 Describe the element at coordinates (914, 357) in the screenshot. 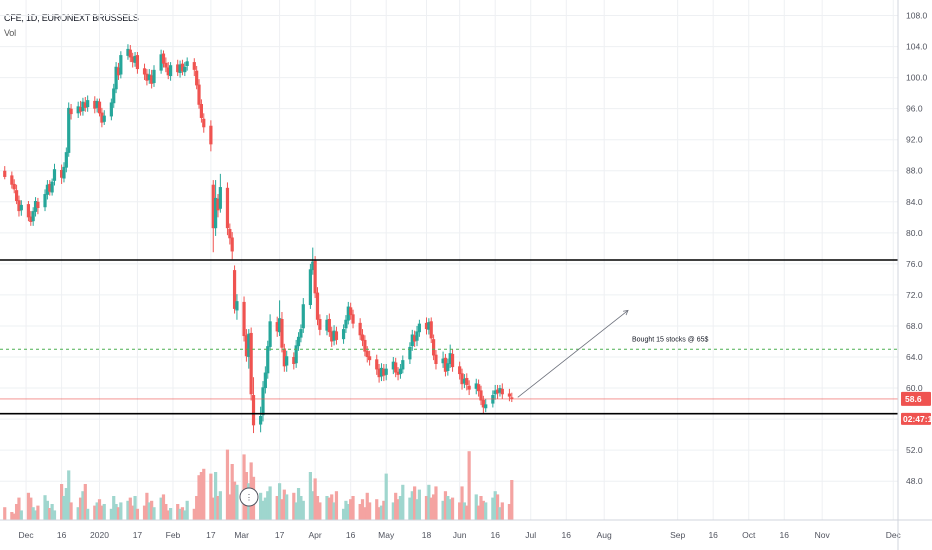

I see `y-tick-label: 64.0` at that location.